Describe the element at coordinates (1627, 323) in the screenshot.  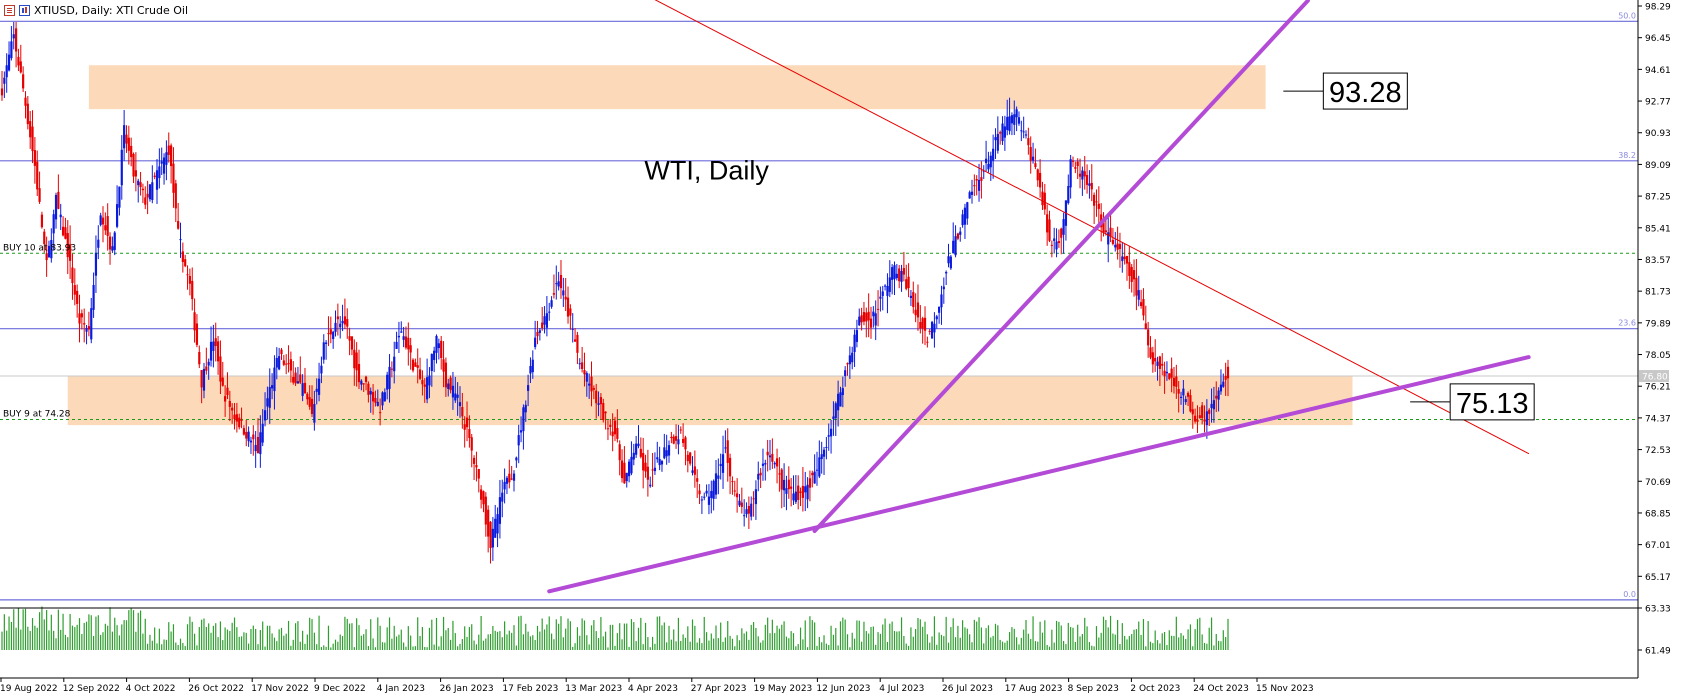
I see `fib-label: 23.6` at that location.